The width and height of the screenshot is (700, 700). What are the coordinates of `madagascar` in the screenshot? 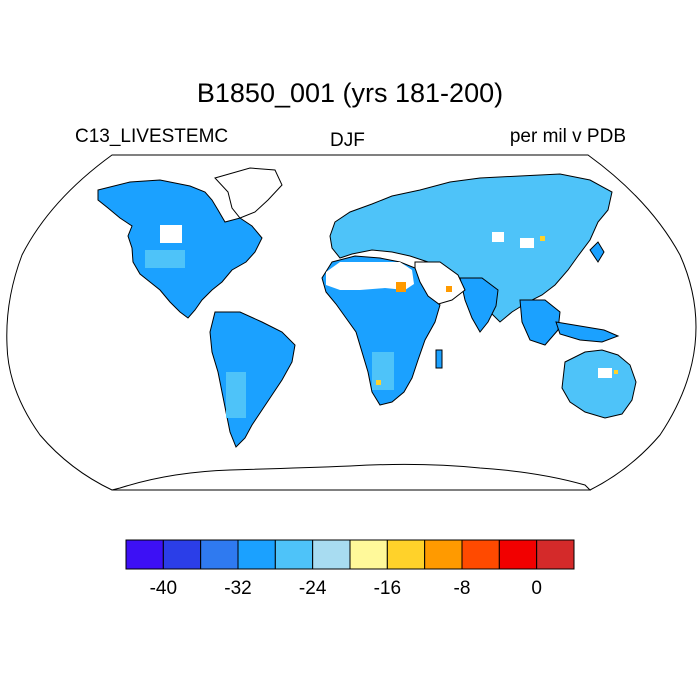 It's located at (439, 359).